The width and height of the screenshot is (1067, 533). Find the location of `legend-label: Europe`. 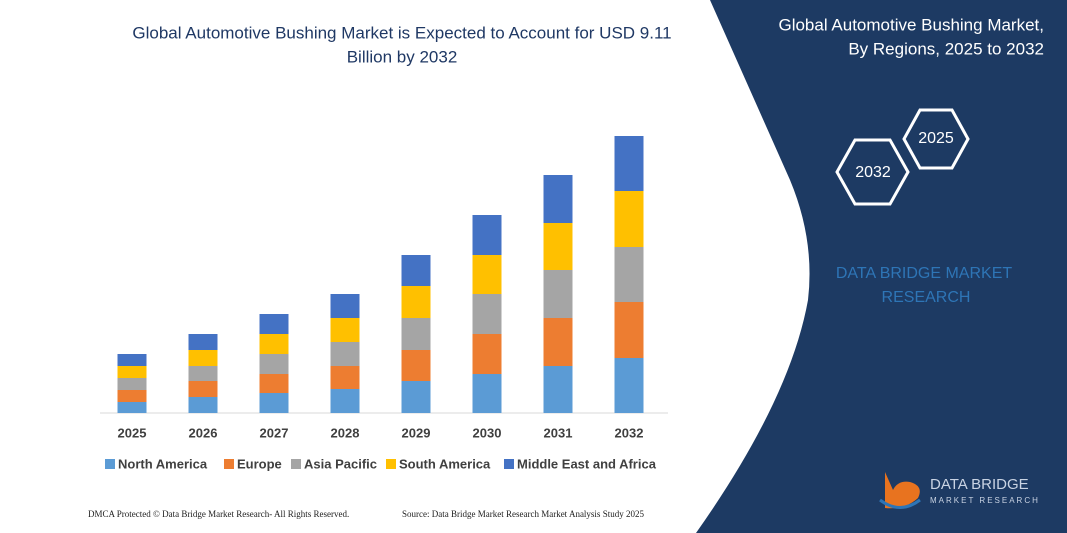

legend-label: Europe is located at coordinates (259, 463).